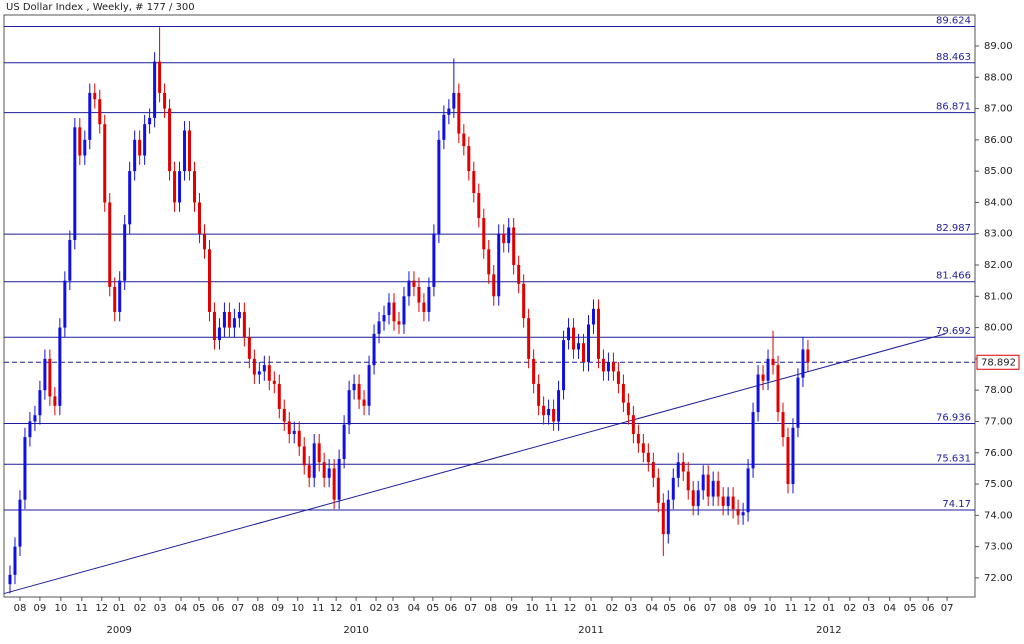  What do you see at coordinates (953, 228) in the screenshot?
I see `level-label: 82.987` at bounding box center [953, 228].